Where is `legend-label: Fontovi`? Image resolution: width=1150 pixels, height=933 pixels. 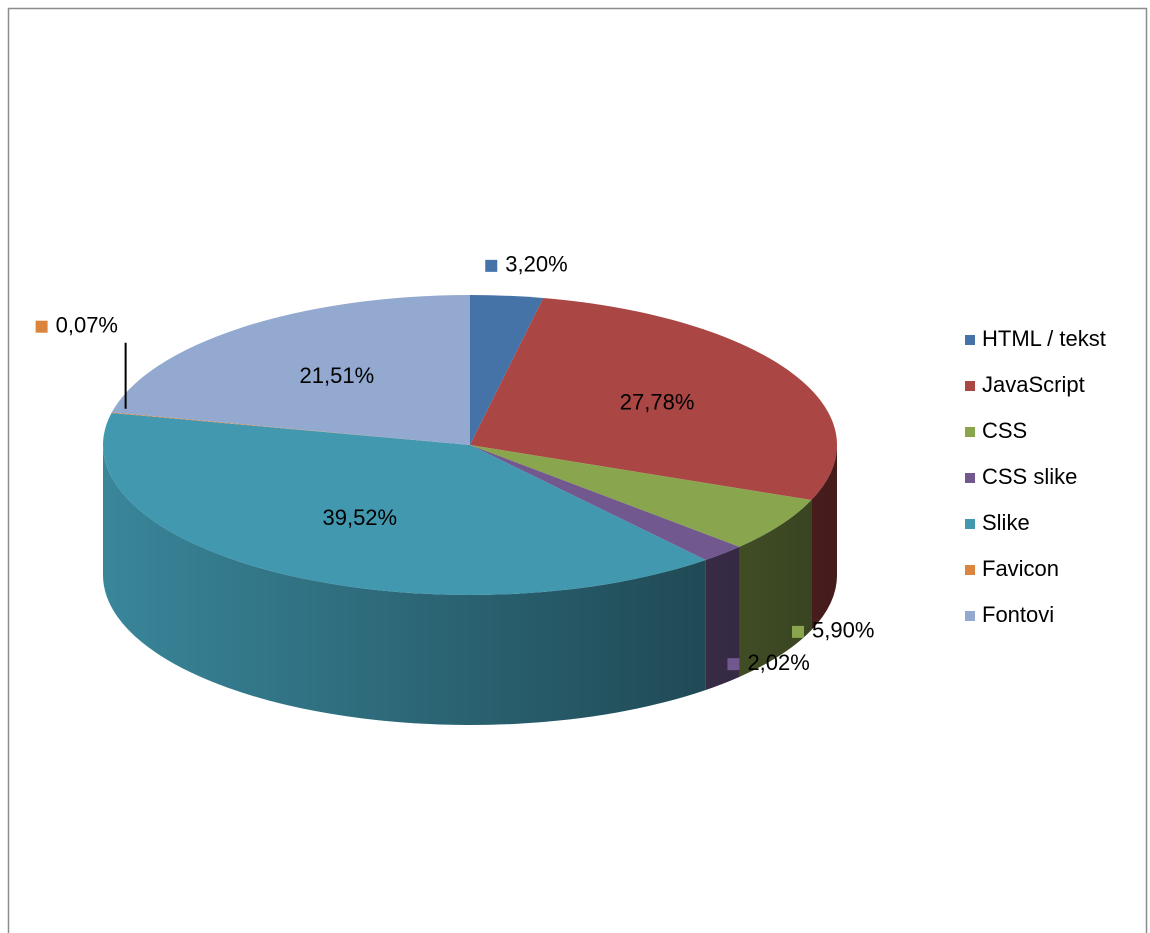 legend-label: Fontovi is located at coordinates (1018, 614).